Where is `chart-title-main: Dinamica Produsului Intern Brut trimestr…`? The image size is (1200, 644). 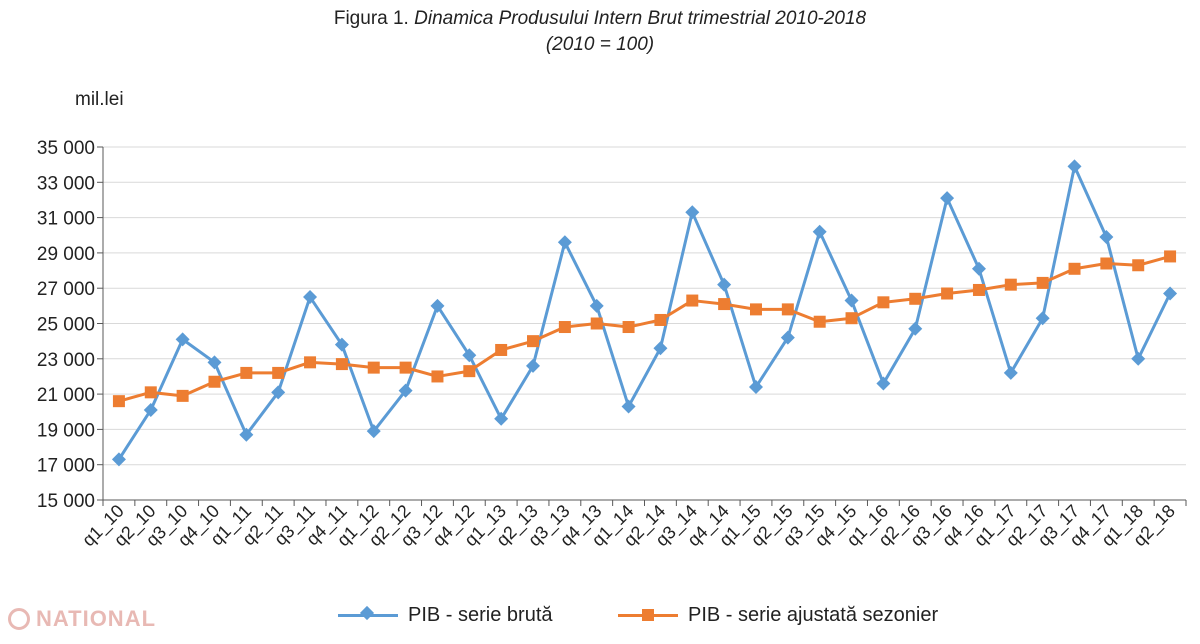 chart-title-main: Dinamica Produsului Intern Brut trimestr… is located at coordinates (640, 18).